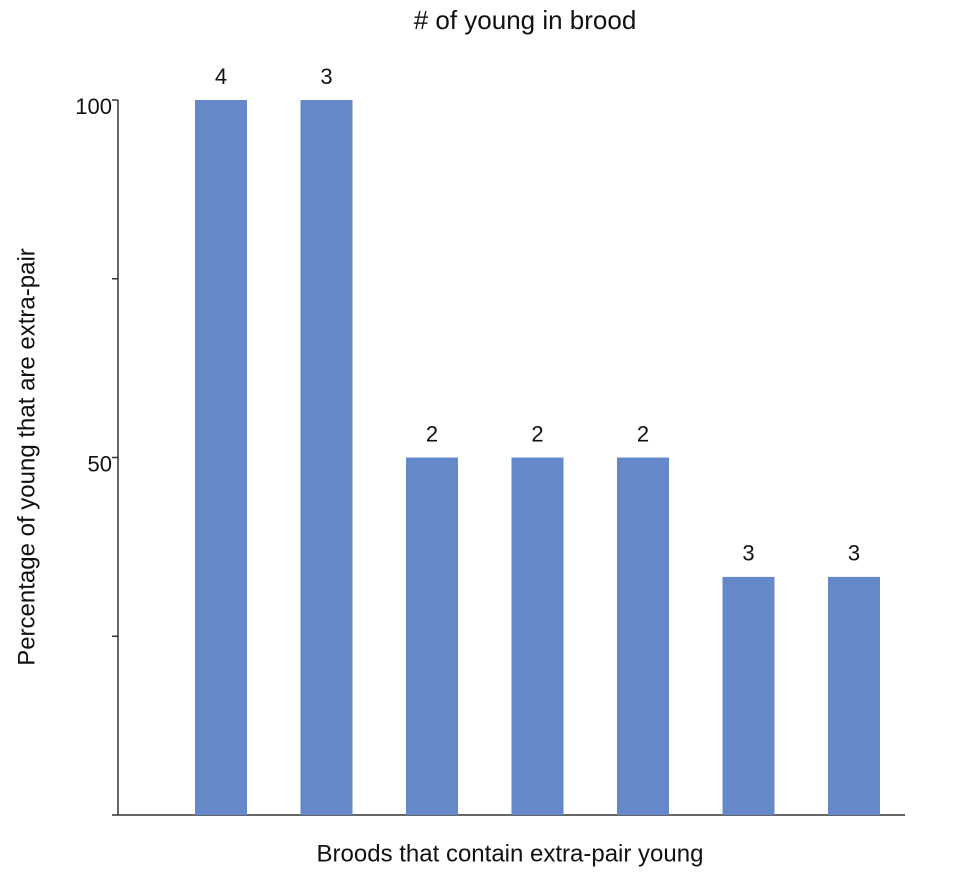 The height and width of the screenshot is (873, 964). Describe the element at coordinates (510, 853) in the screenshot. I see `x-axis-label: Broods that contain extra-pair young` at that location.